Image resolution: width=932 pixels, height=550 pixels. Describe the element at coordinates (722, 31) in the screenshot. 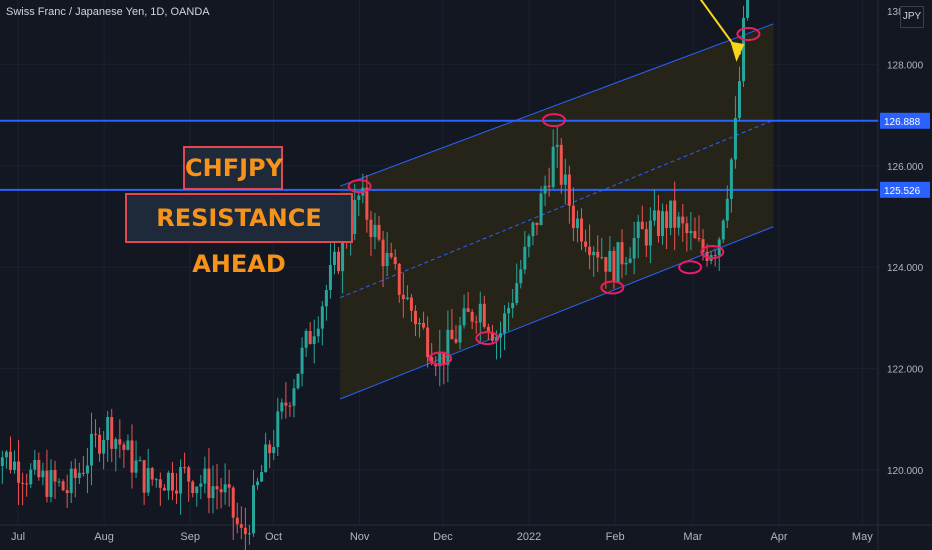

I see `projection-path: Weekly ResistanceBreakout` at that location.